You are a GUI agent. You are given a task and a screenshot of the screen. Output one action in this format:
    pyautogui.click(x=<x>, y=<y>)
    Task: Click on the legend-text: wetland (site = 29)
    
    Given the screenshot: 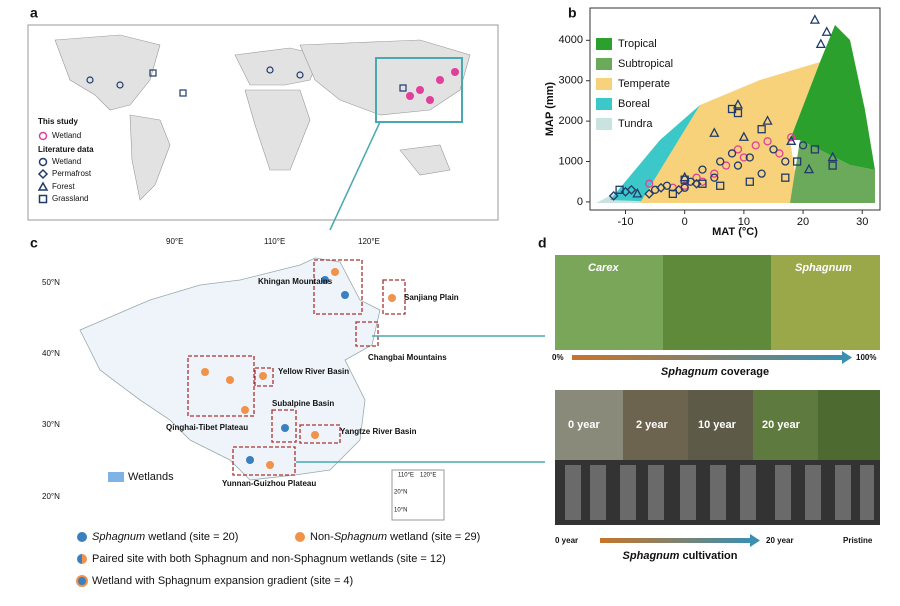 What is the action you would take?
    pyautogui.click(x=433, y=537)
    